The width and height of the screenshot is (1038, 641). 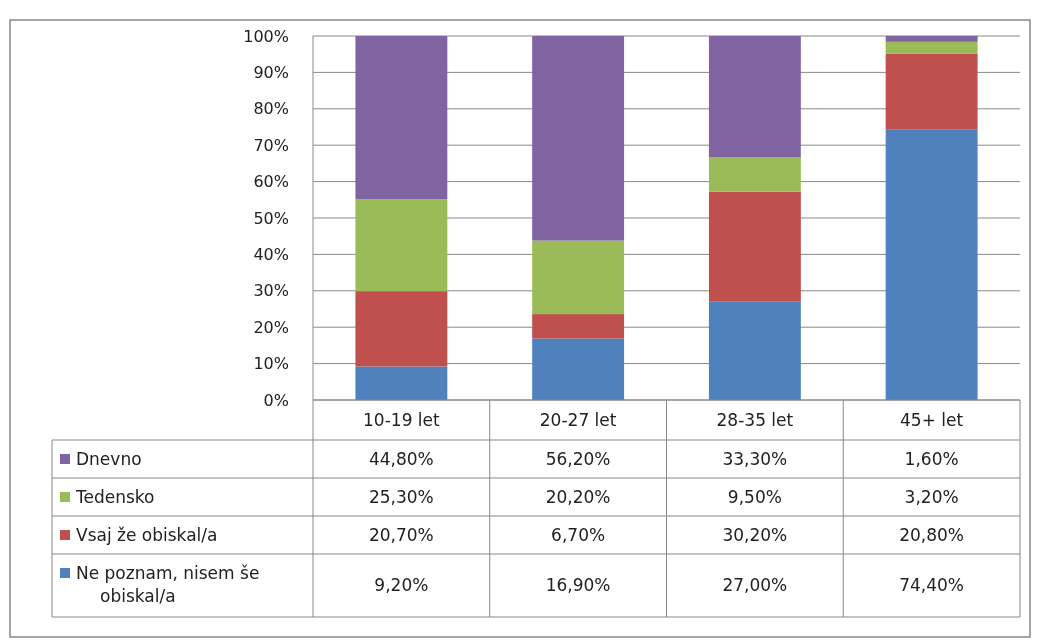 What do you see at coordinates (578, 534) in the screenshot?
I see `data-label: 6,70%` at bounding box center [578, 534].